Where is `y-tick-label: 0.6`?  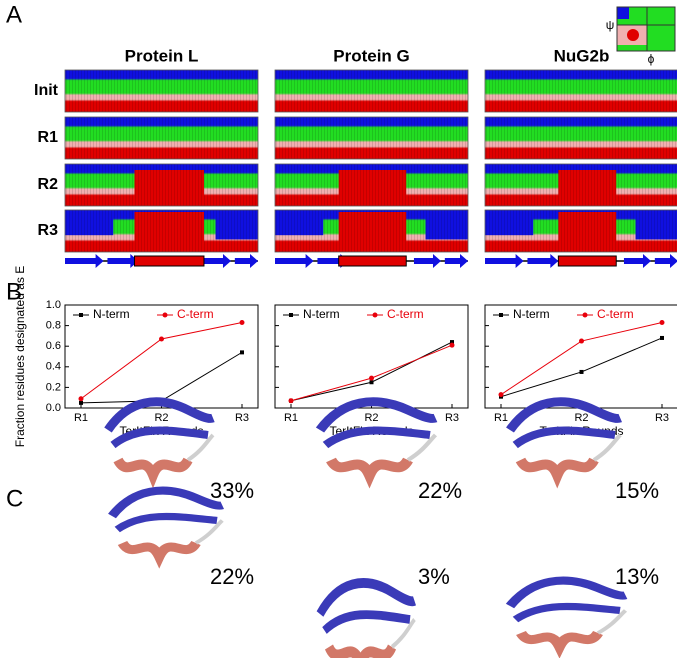 y-tick-label: 0.6 is located at coordinates (53, 346).